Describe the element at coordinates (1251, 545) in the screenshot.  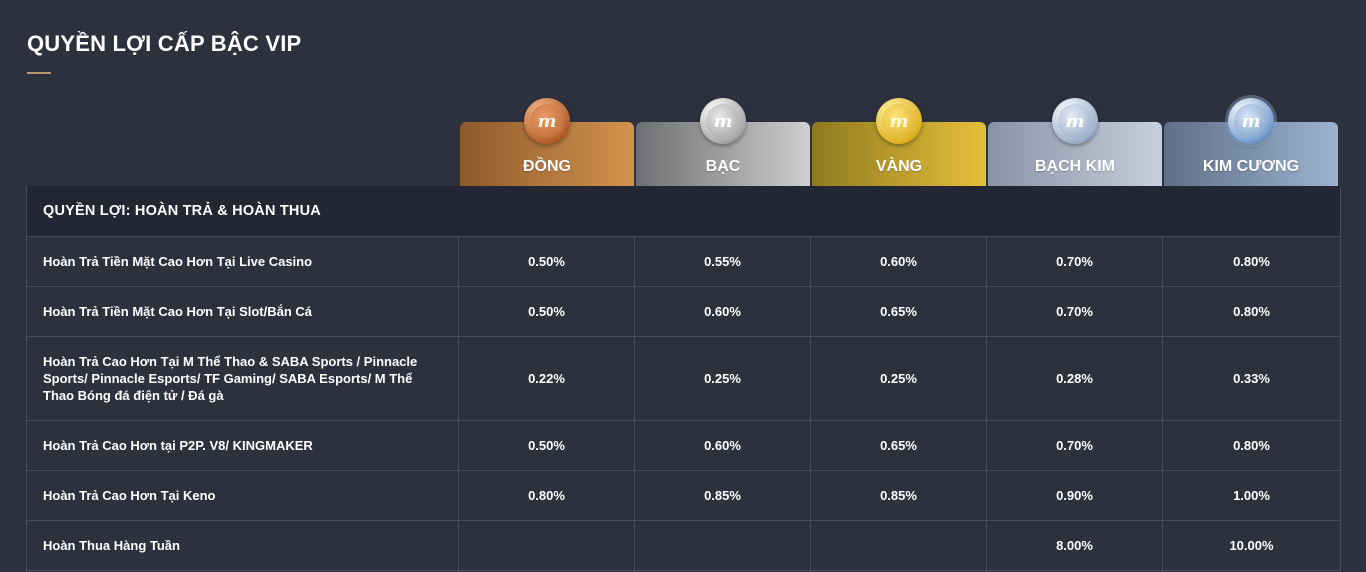
I see `value-diamond: 10.00%` at that location.